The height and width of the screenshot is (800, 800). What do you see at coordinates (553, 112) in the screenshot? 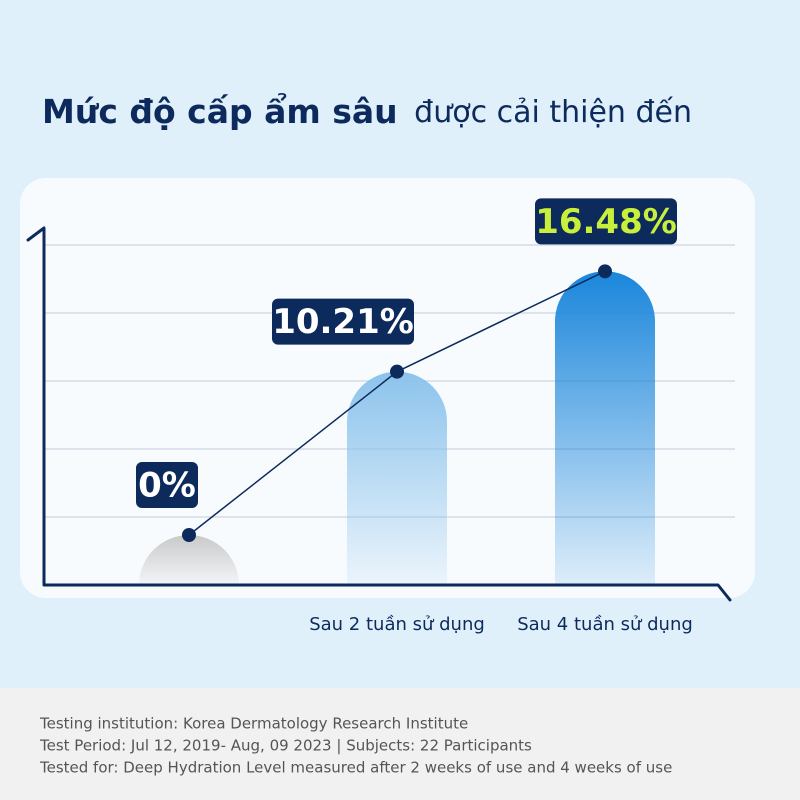
I see `title-rest: được cải thiện đến` at bounding box center [553, 112].